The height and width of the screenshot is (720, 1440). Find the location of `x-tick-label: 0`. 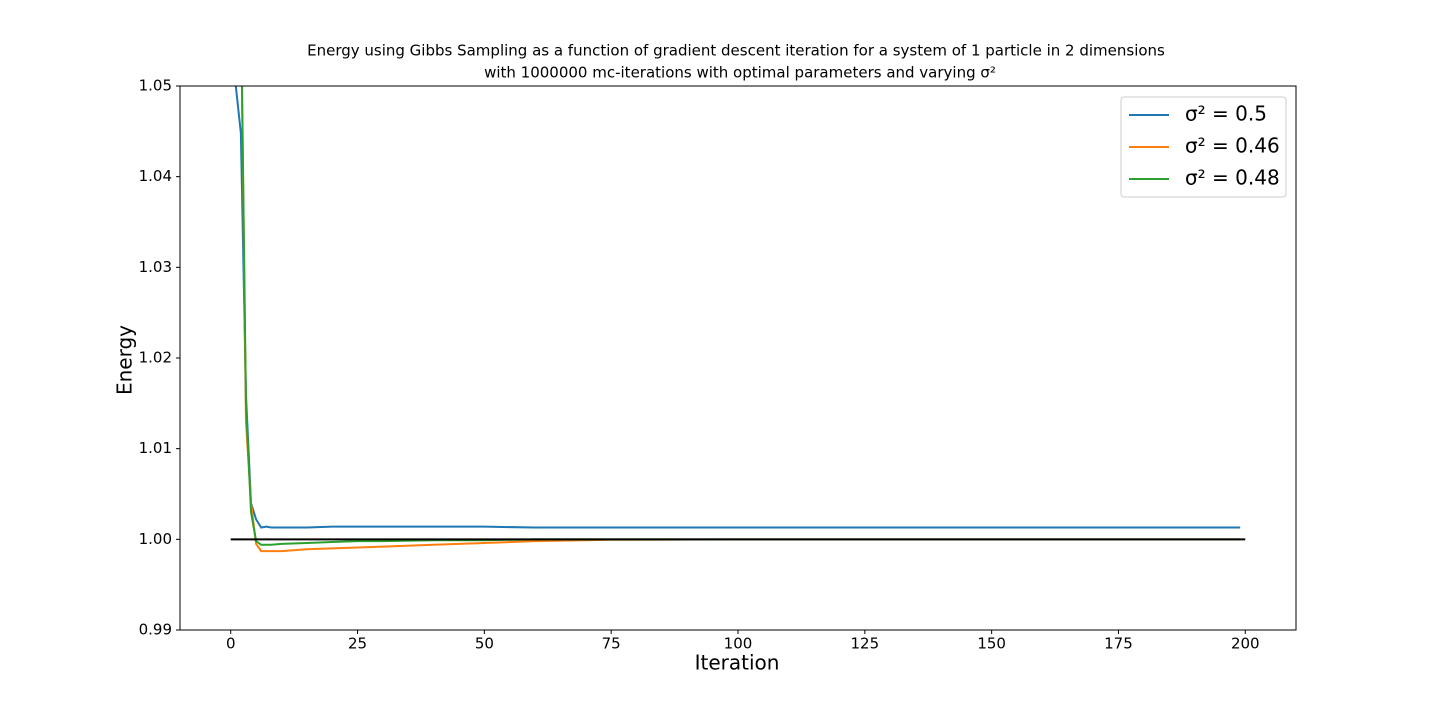

x-tick-label: 0 is located at coordinates (231, 644).